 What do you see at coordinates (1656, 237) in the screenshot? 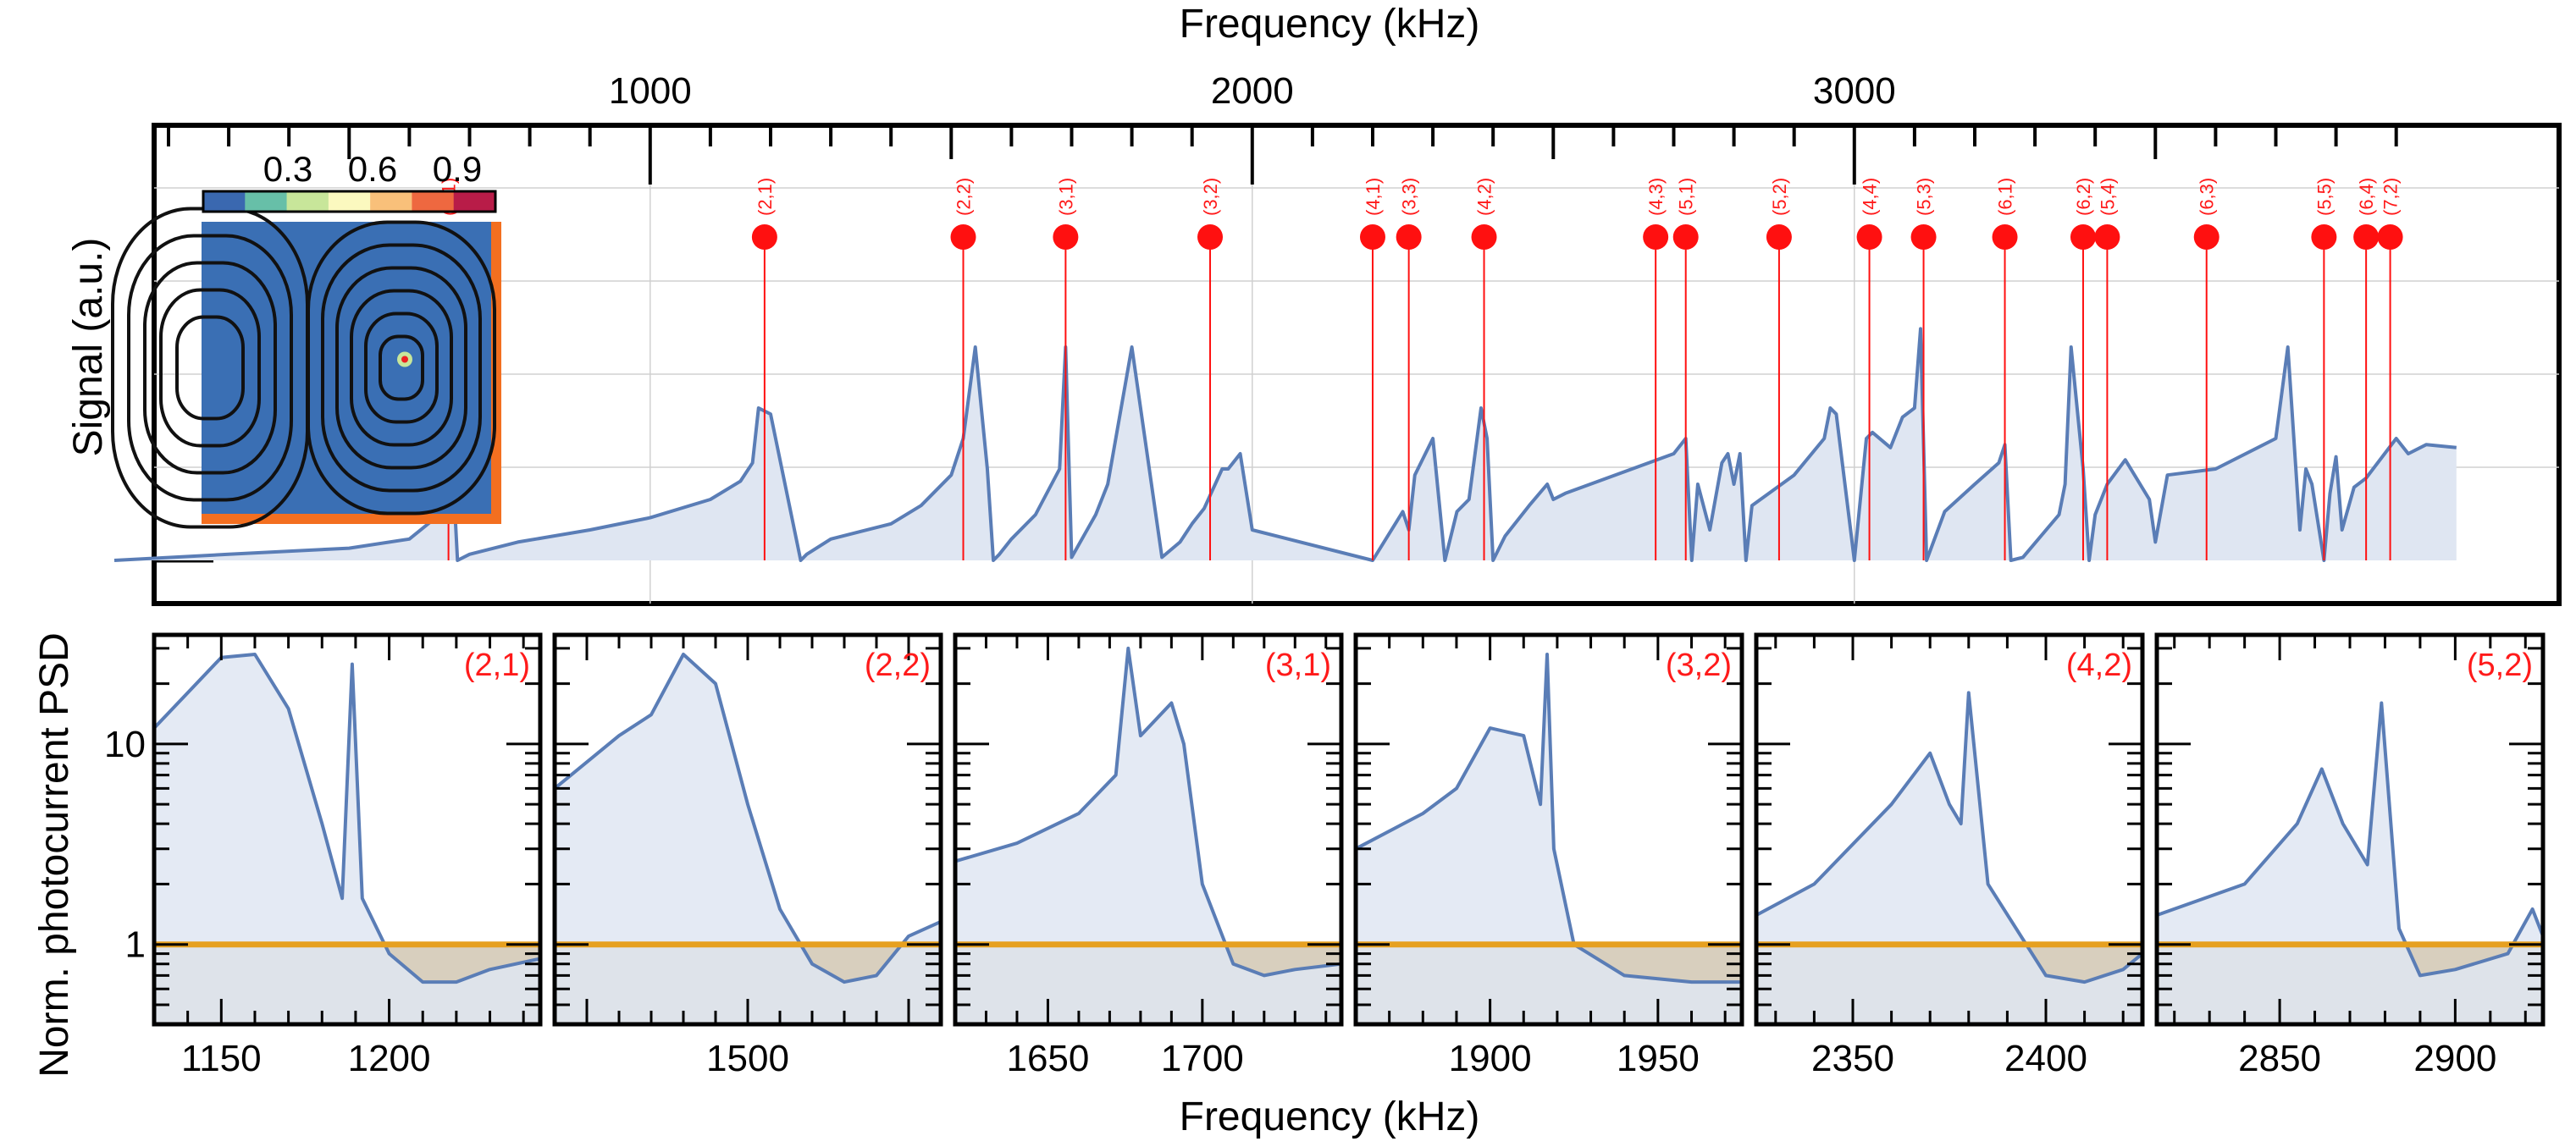
I see `mode-marker-(4,3)` at bounding box center [1656, 237].